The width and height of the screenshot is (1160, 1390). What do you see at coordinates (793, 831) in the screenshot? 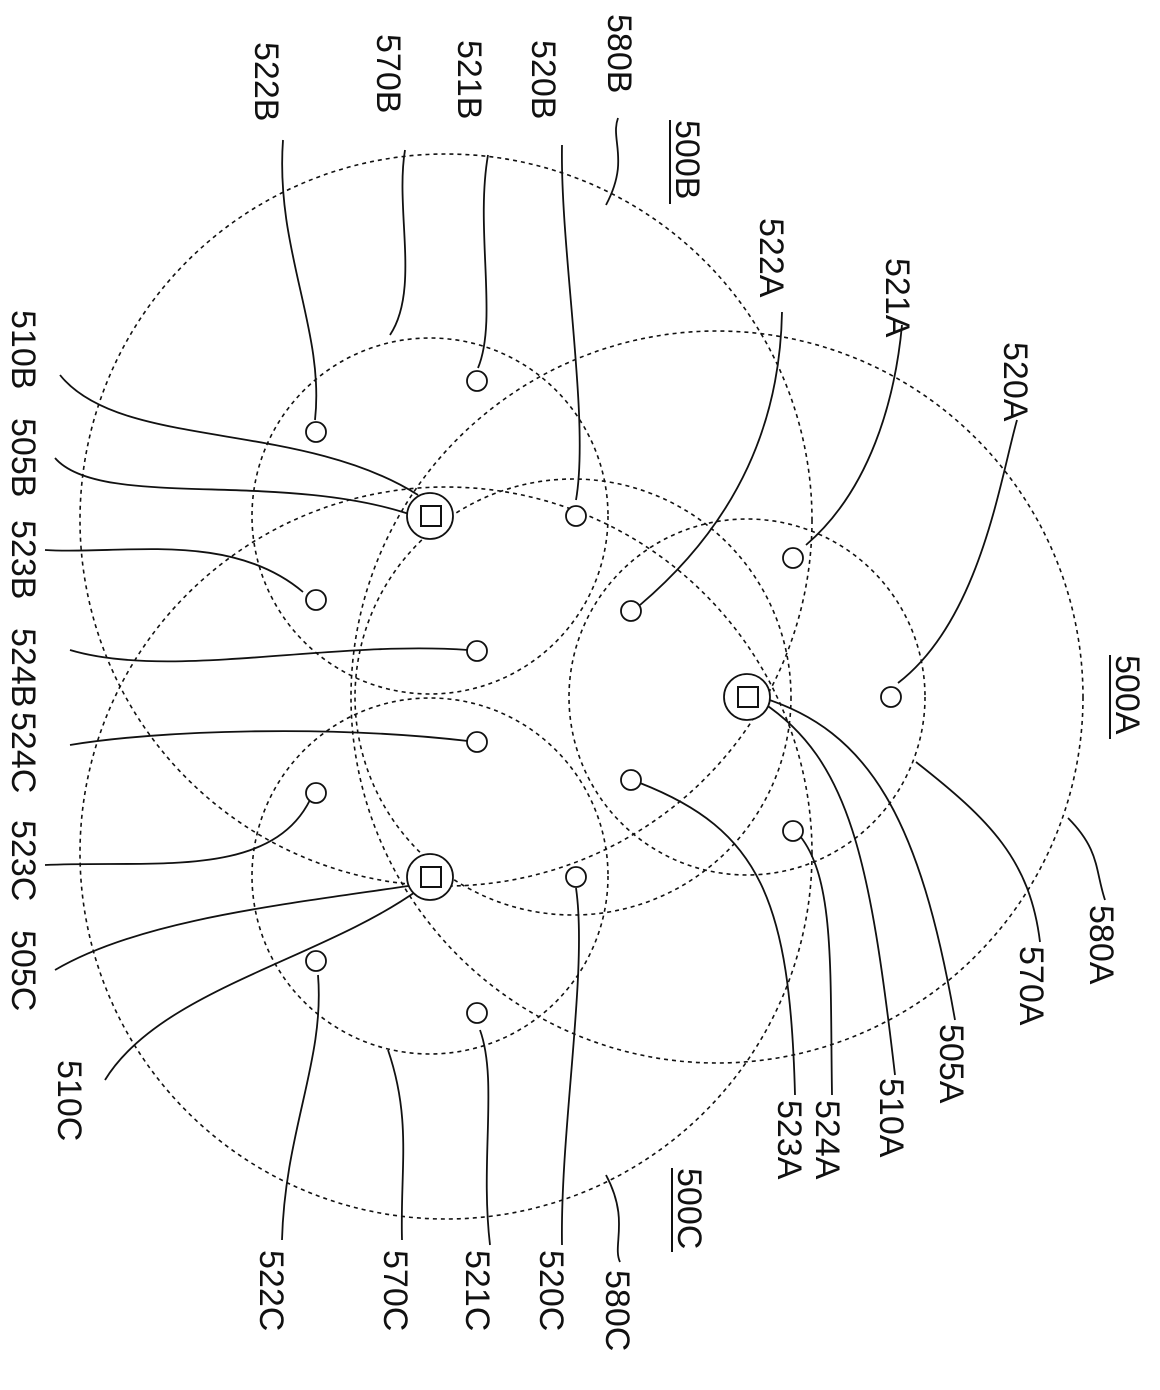
I see `point-524A` at bounding box center [793, 831].